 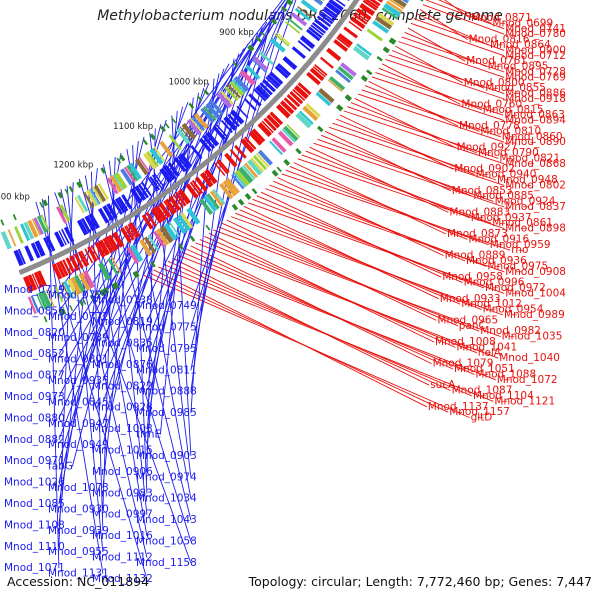 What do you see at coordinates (458, 407) in the screenshot?
I see `forward-gene-label: Mnod_1137` at bounding box center [458, 407].